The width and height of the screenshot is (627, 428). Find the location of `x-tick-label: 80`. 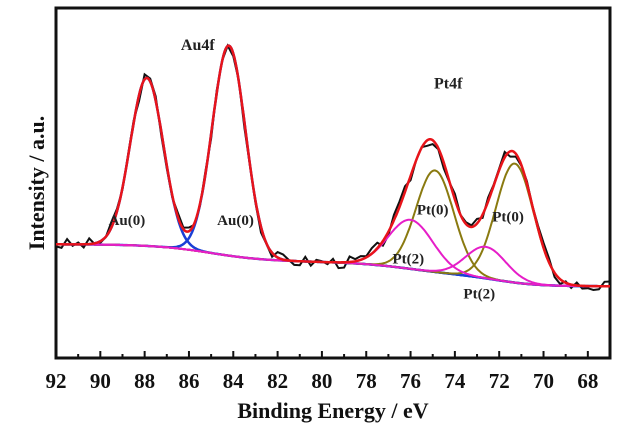

x-tick-label: 80 is located at coordinates (321, 381).